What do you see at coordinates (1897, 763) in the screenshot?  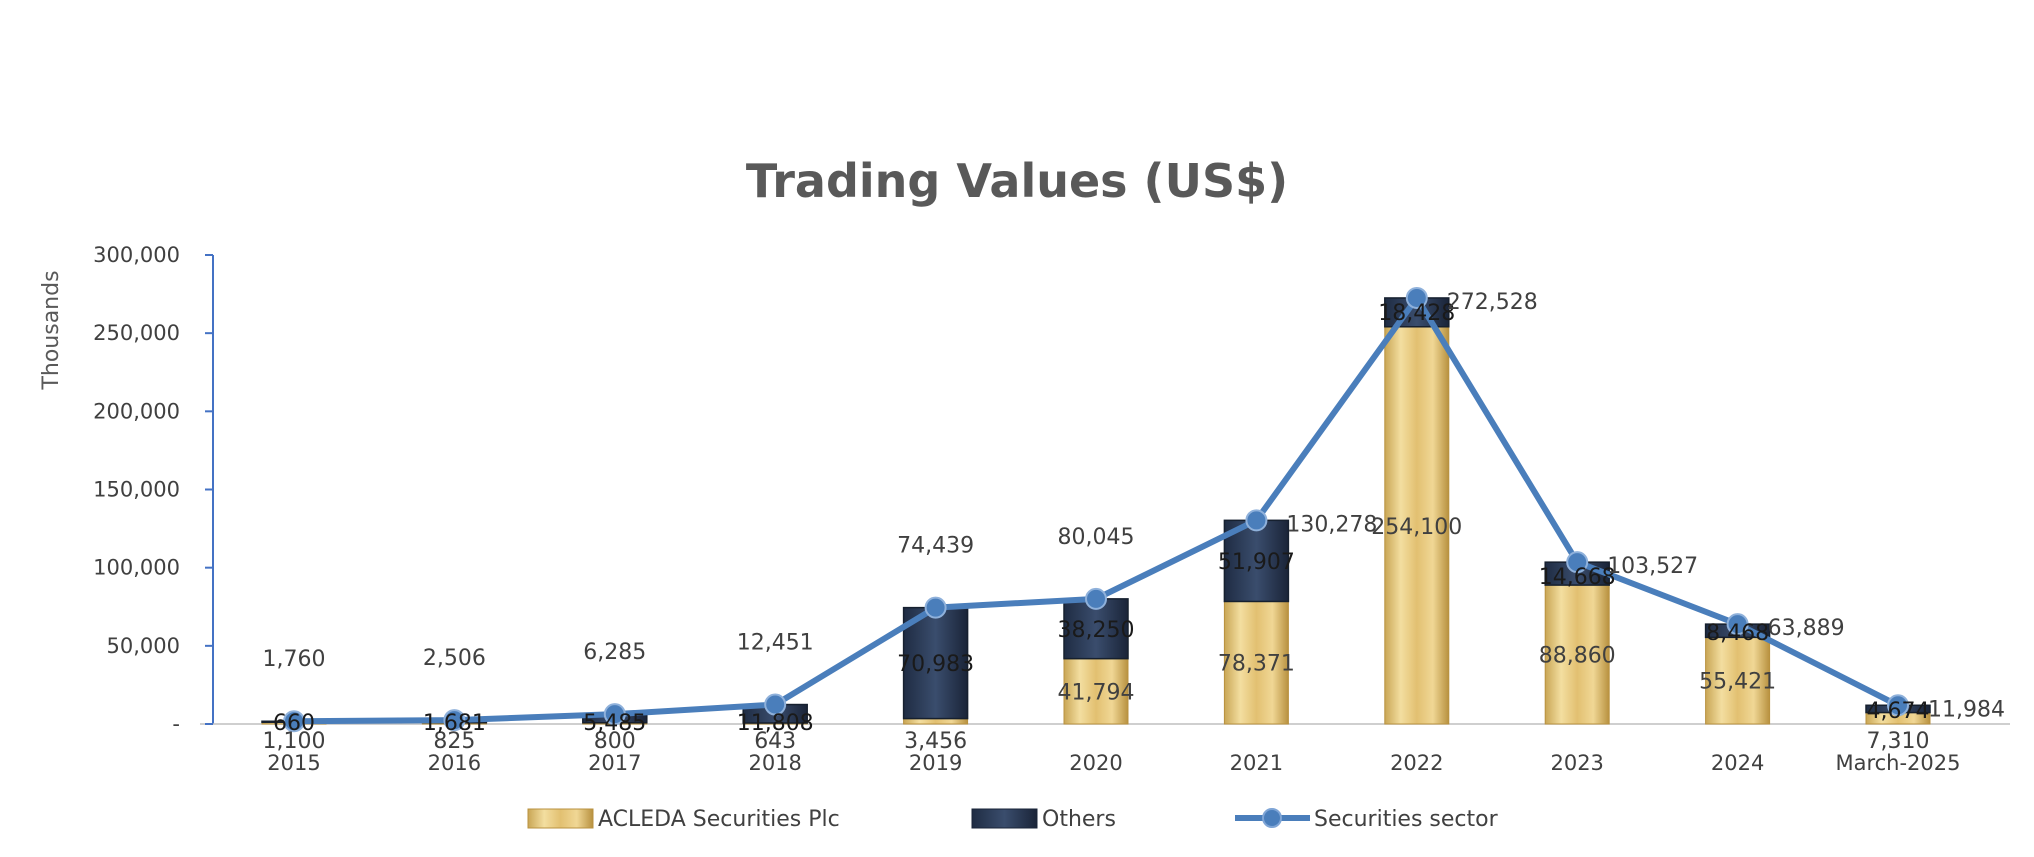 I see `x-tick-label: March-2025` at bounding box center [1897, 763].